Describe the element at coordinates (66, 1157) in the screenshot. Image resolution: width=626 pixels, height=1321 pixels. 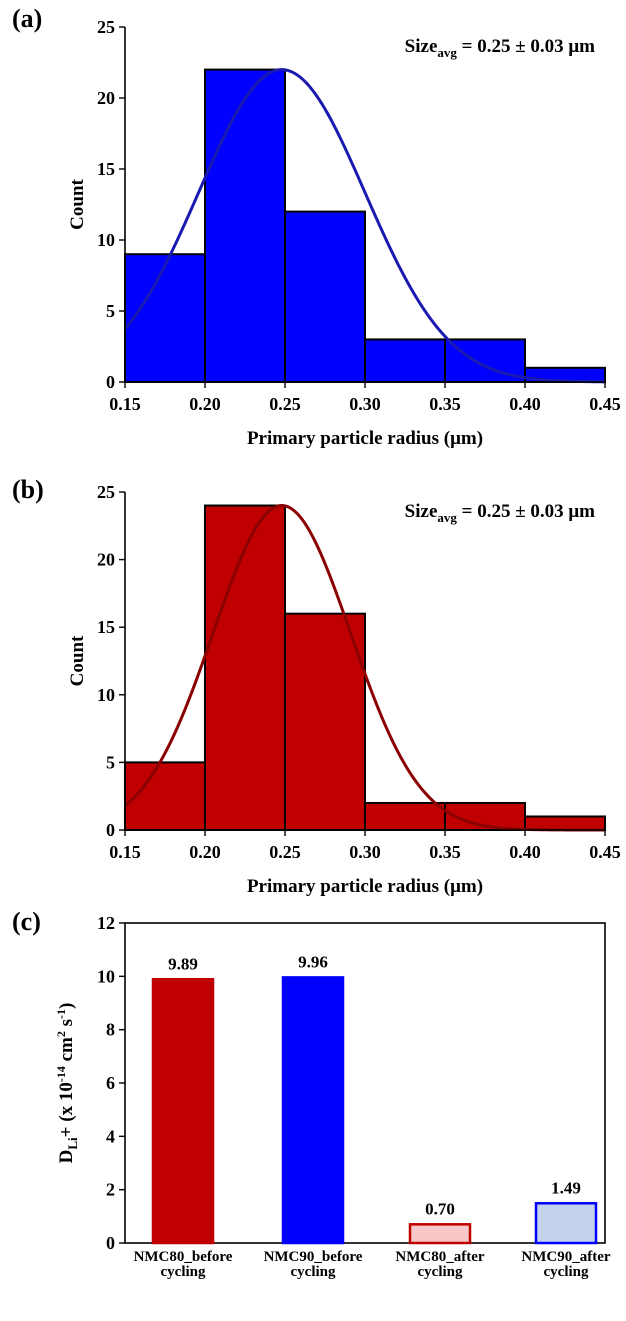
I see `ylabel-base: D` at that location.